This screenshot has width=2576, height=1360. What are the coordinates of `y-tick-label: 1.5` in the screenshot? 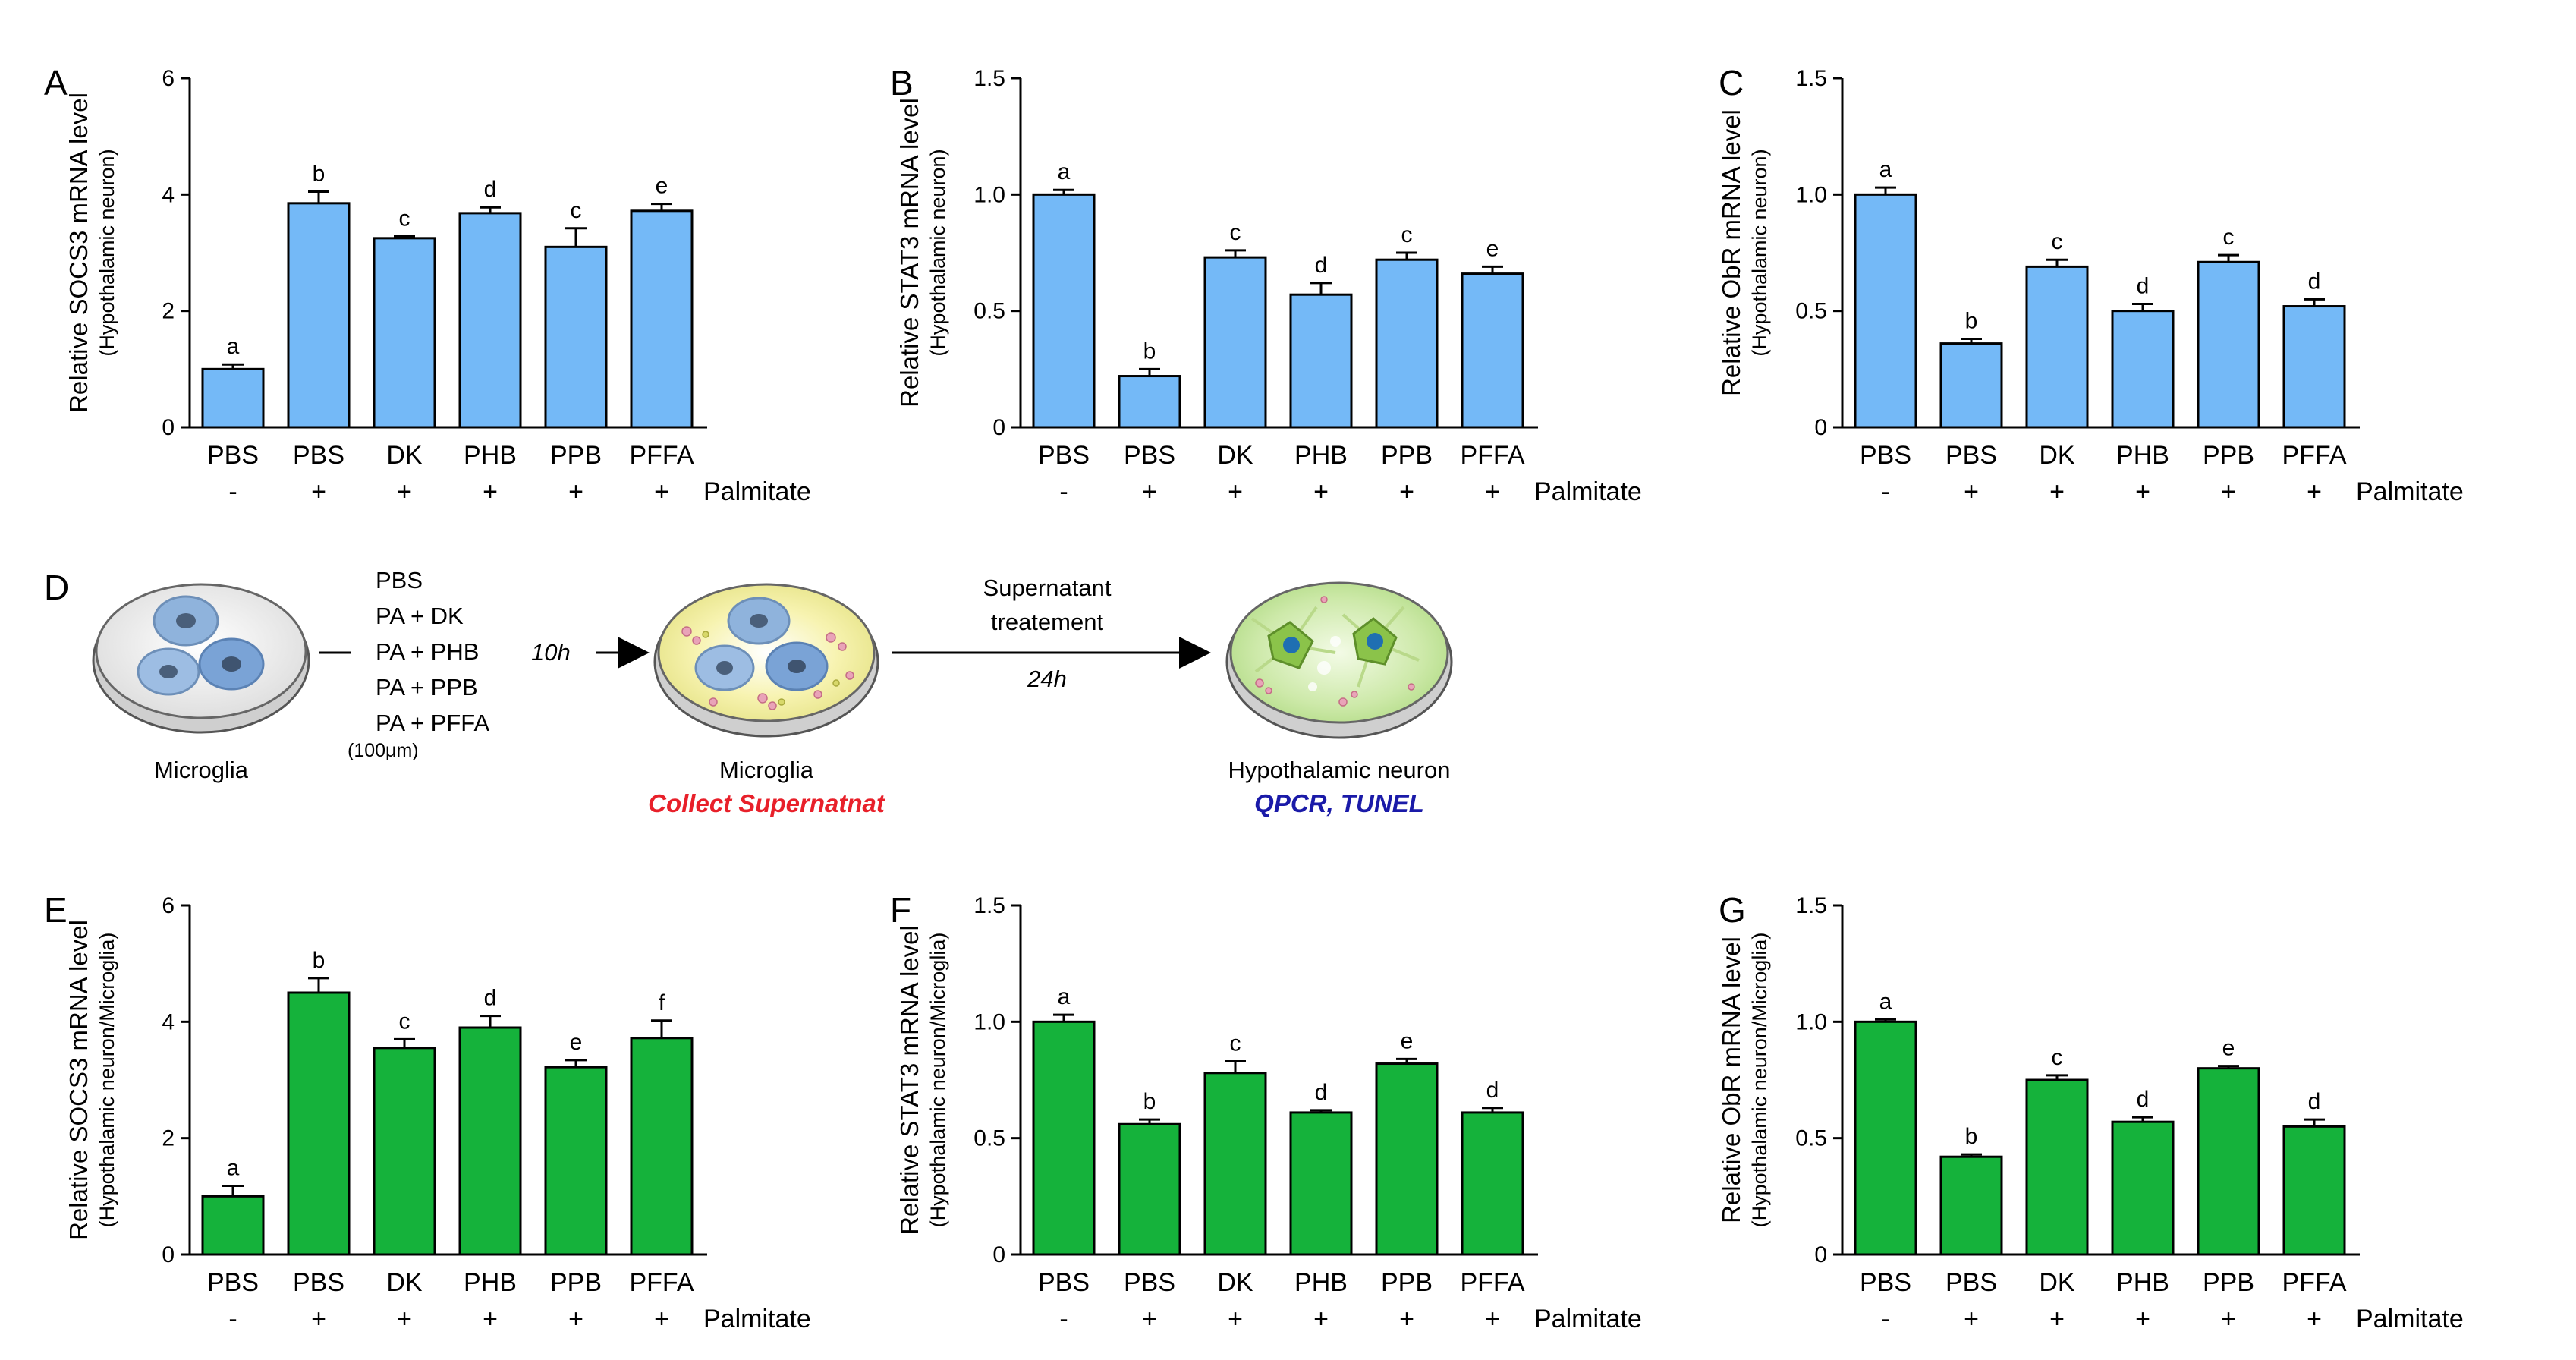 It's located at (989, 905).